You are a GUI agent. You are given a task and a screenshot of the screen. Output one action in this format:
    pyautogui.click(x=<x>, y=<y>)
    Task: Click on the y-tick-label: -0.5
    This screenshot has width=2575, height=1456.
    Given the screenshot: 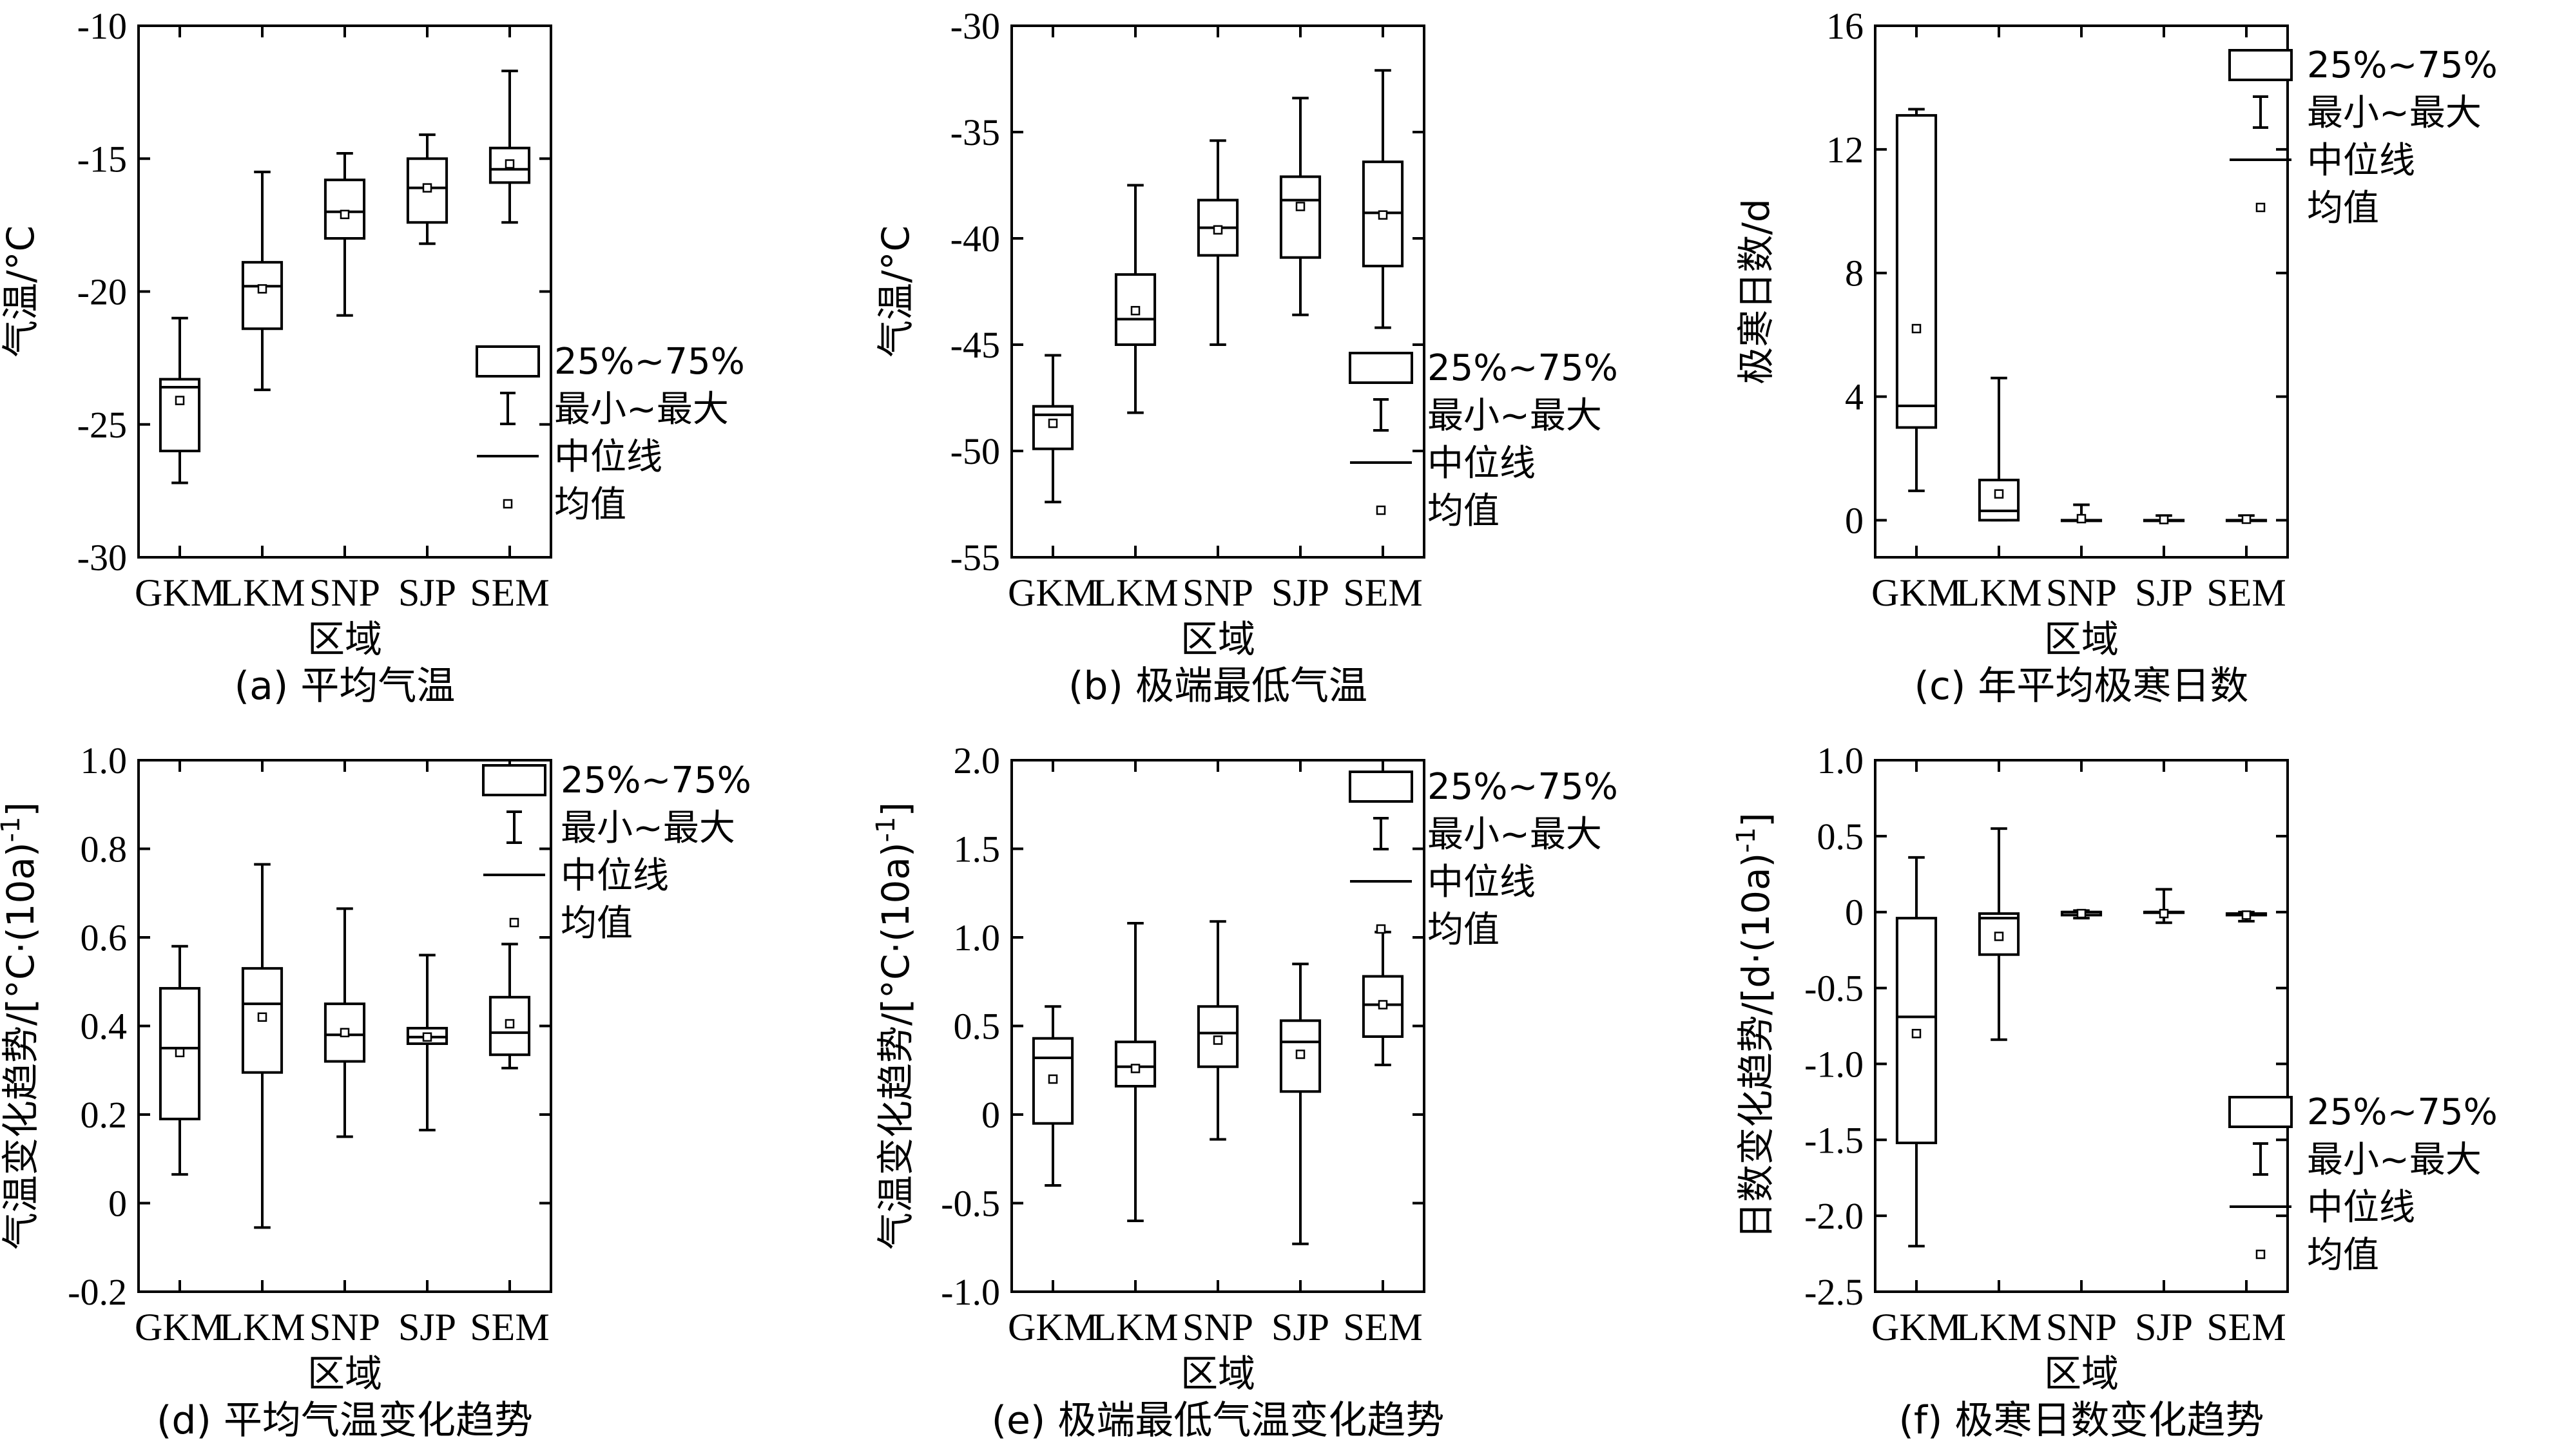 What is the action you would take?
    pyautogui.click(x=970, y=1204)
    